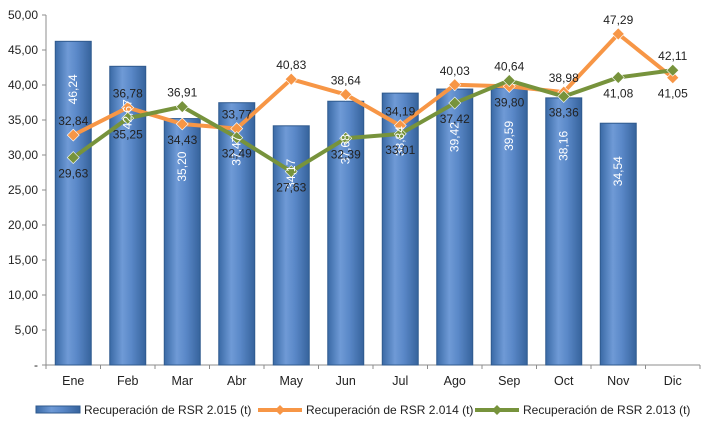  What do you see at coordinates (167, 410) in the screenshot?
I see `legend-label: Recuperación de RSR 2.015 (t)` at bounding box center [167, 410].